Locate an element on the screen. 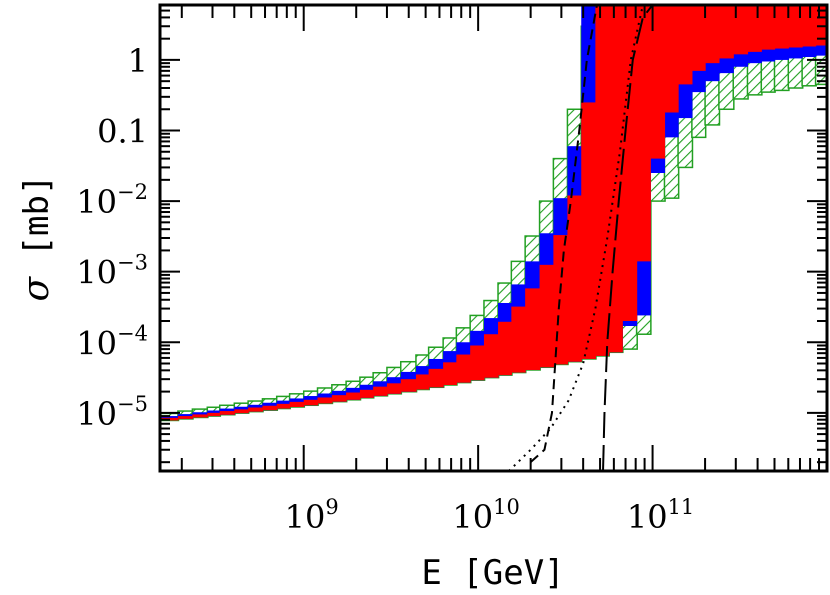 This screenshot has height=595, width=830. curve-layer is located at coordinates (581, 238).